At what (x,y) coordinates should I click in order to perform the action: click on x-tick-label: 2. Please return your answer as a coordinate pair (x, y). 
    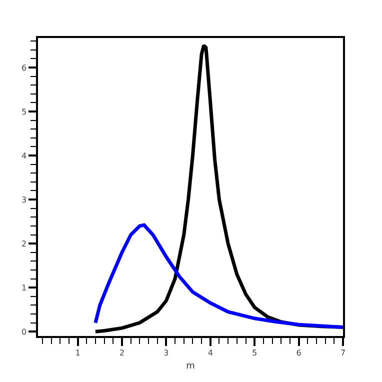
    Looking at the image, I should click on (122, 353).